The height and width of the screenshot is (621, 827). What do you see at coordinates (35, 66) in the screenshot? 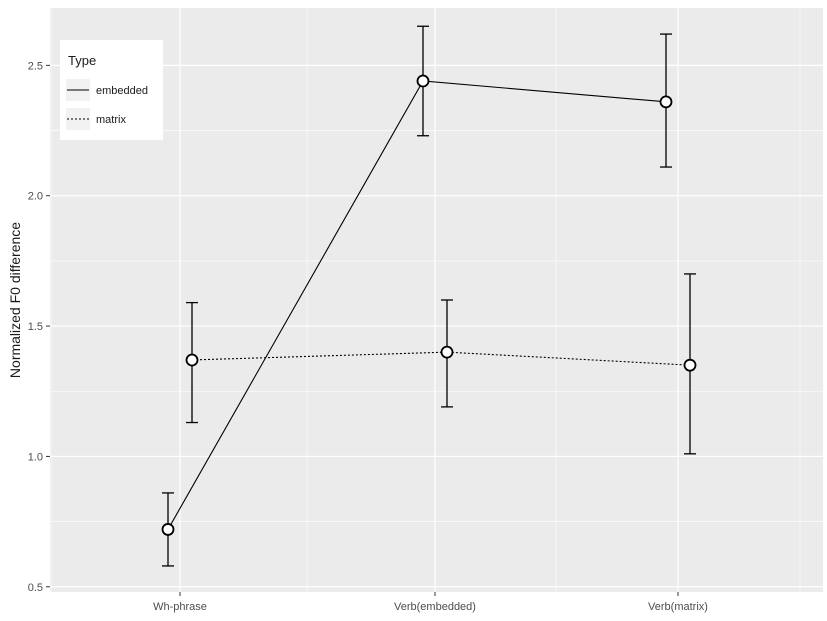
I see `y-tick-label: 2.5` at bounding box center [35, 66].